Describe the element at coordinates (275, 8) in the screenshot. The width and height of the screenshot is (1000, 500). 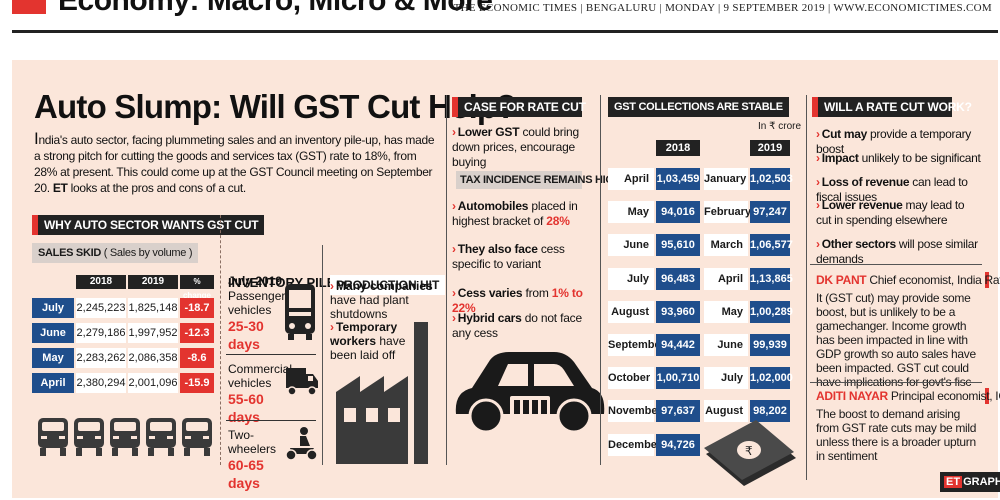
I see `masthead-title: Economy: Macro, Micro & More` at that location.